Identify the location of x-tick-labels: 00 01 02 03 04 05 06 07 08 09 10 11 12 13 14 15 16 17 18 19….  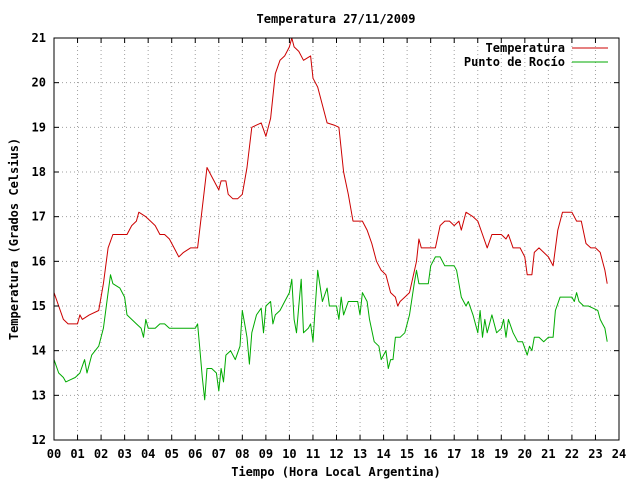
(336, 454).